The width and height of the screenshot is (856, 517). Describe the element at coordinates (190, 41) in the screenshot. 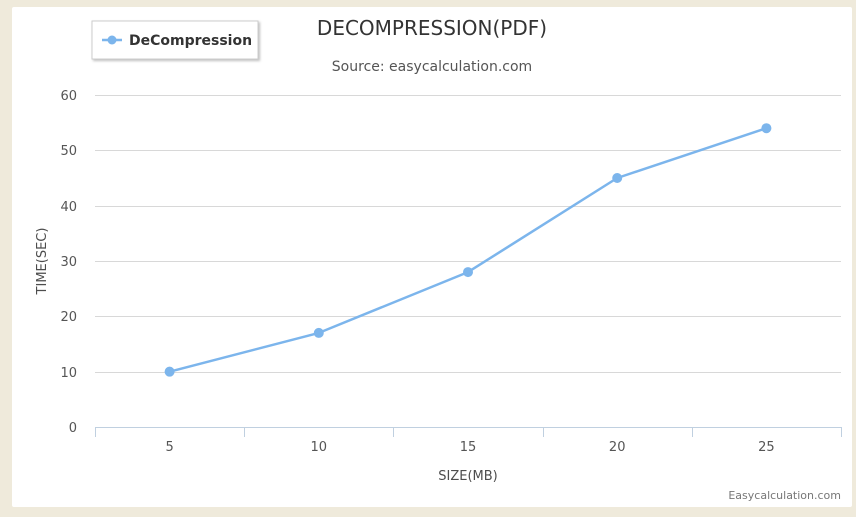

I see `legend-item-decompression: DeCompression` at that location.